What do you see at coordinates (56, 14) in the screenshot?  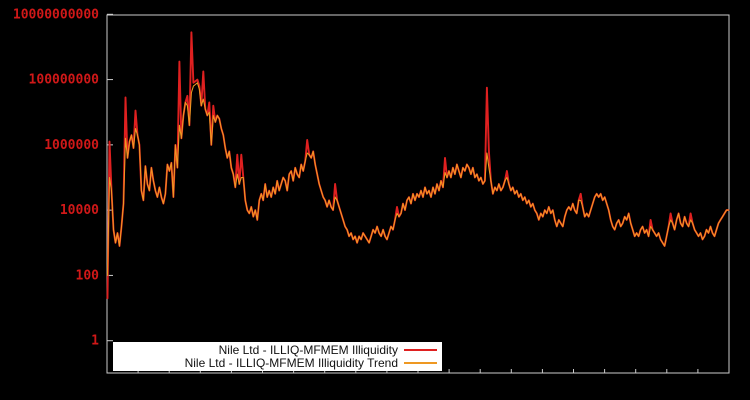 I see `y-tick-label: 10000000000` at bounding box center [56, 14].